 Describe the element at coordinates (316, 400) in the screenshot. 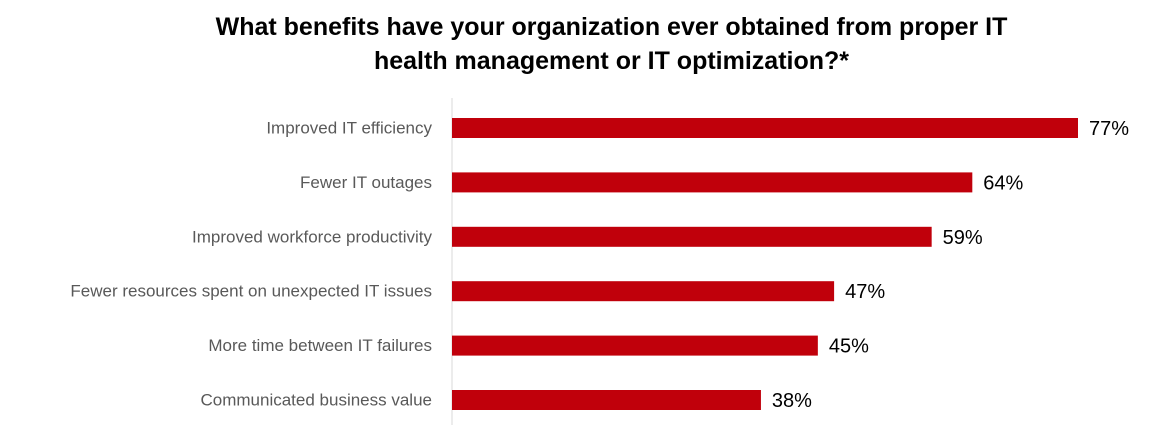

I see `category-label-5: Communicated business value` at that location.